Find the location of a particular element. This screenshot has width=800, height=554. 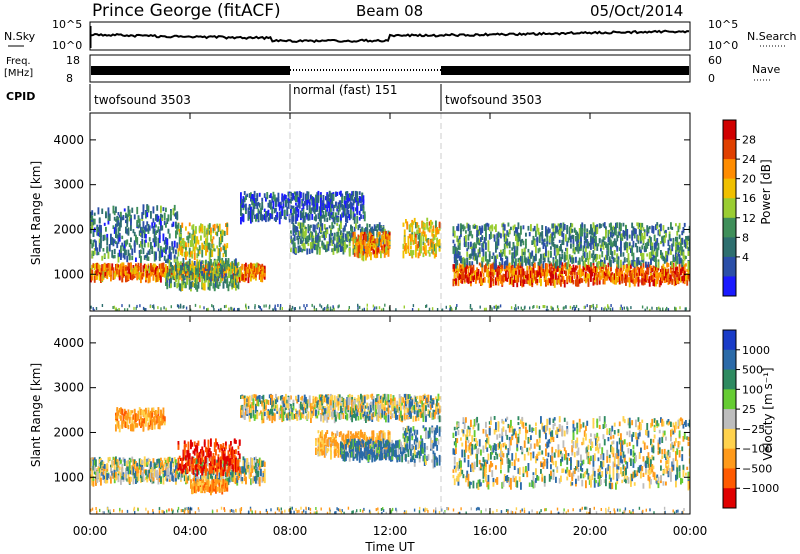

cpid-segment-1: twofsound 3503 is located at coordinates (142, 100).